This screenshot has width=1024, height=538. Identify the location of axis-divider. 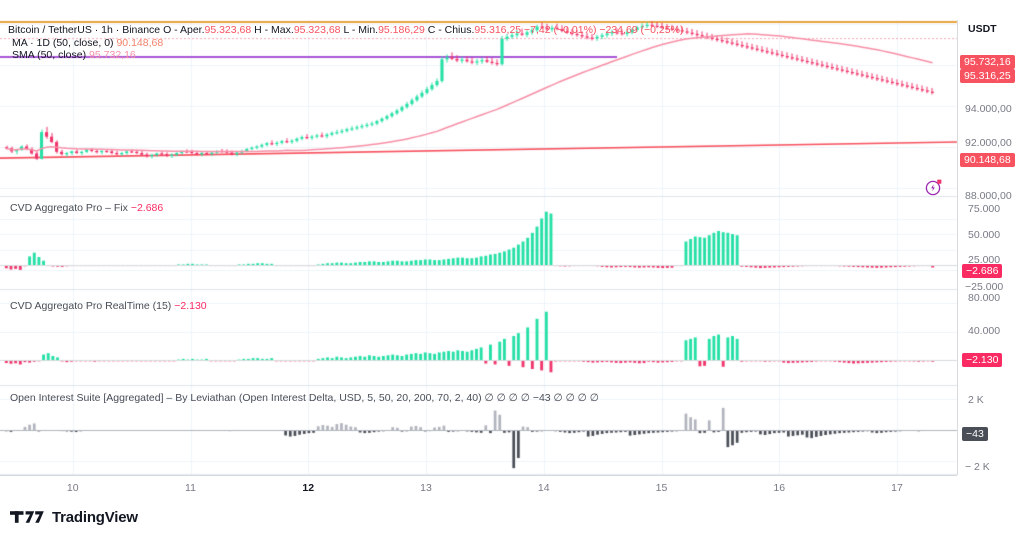
(957, 247).